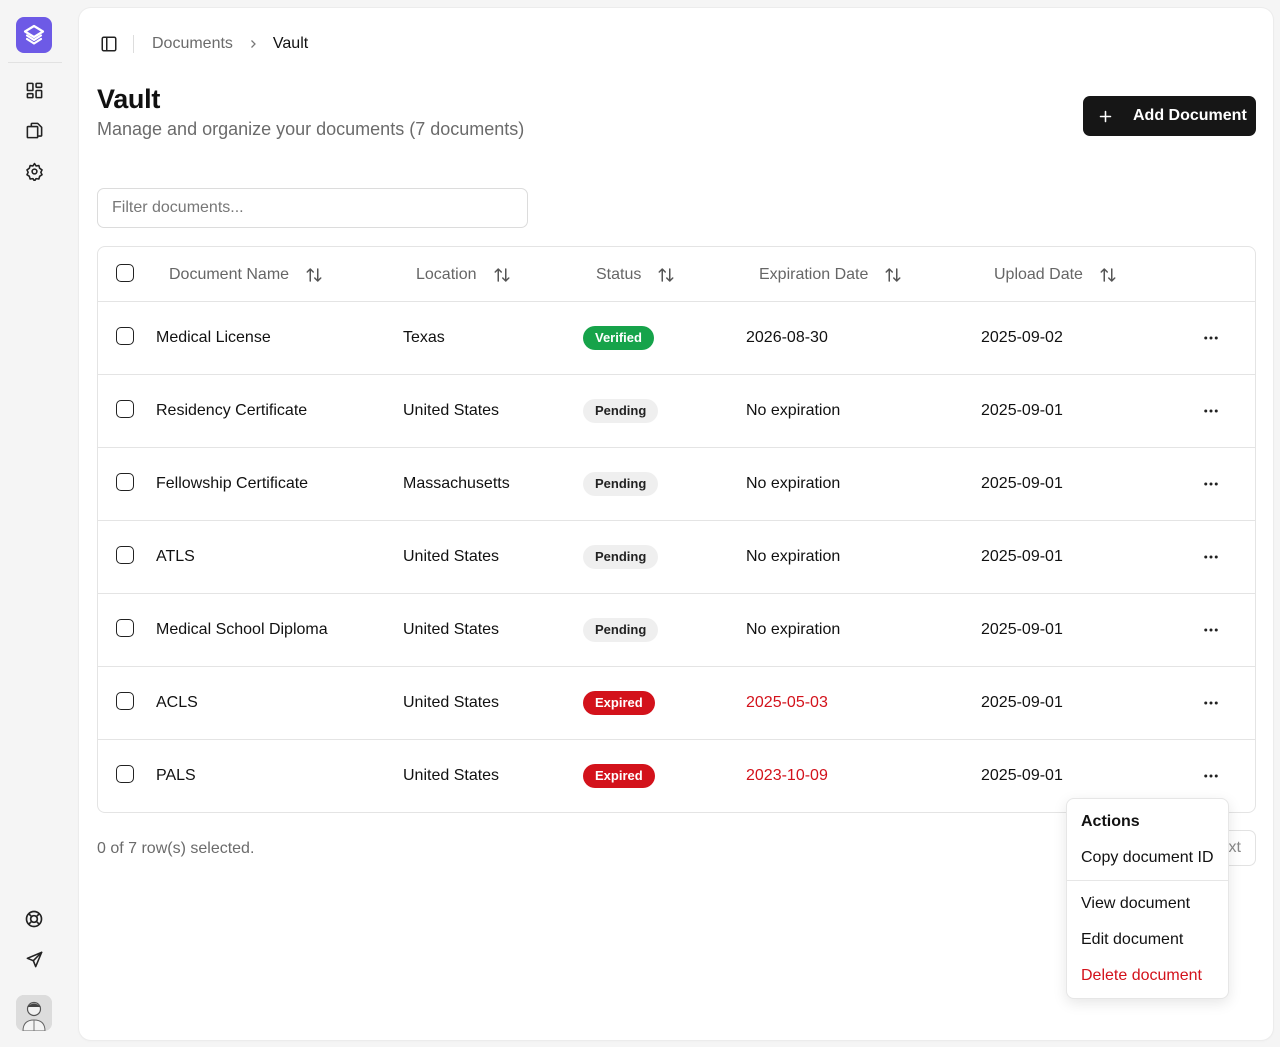 This screenshot has height=1047, width=1280. I want to click on column-header-label: Upload Date, so click(1038, 274).